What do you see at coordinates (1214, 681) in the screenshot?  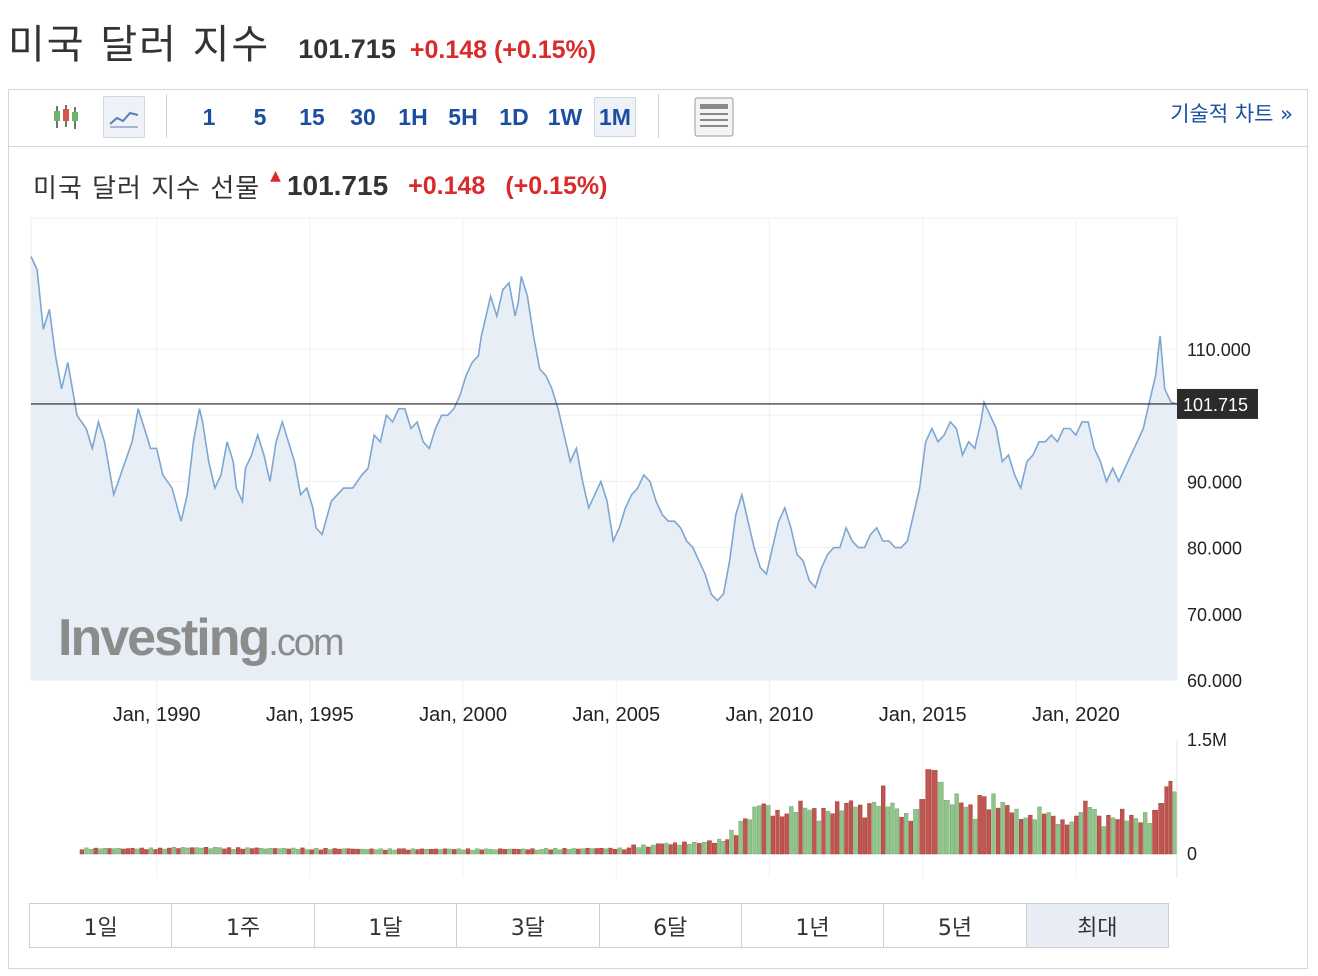 I see `y-tick-label: 60.000` at bounding box center [1214, 681].